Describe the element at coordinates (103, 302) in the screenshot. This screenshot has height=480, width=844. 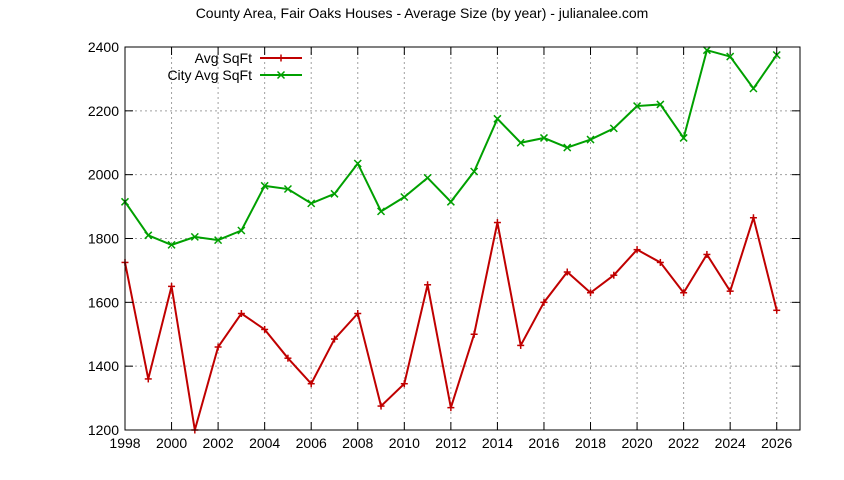
I see `y-tick-label: 1600` at that location.